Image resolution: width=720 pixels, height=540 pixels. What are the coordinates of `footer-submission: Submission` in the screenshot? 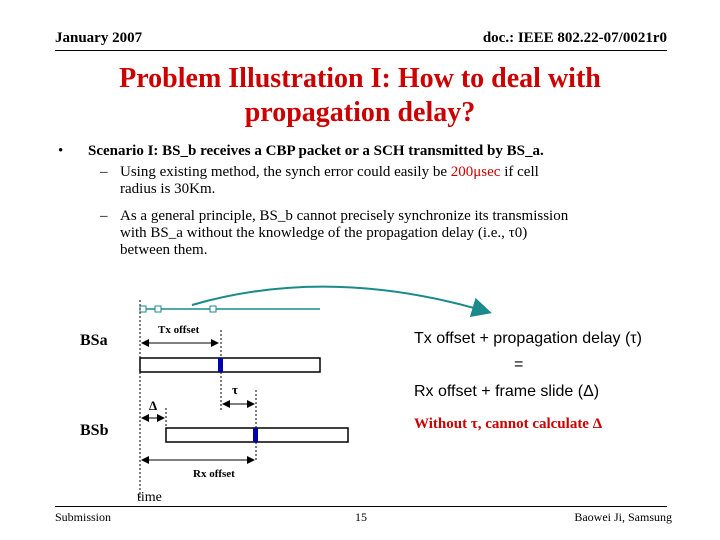 It's located at (83, 517).